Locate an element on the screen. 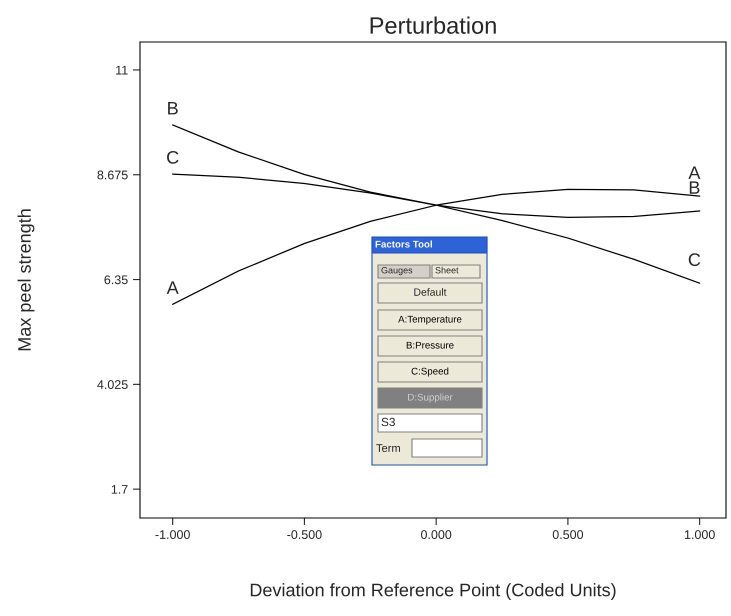 This screenshot has height=616, width=731. annotation: B:Pressure is located at coordinates (430, 345).